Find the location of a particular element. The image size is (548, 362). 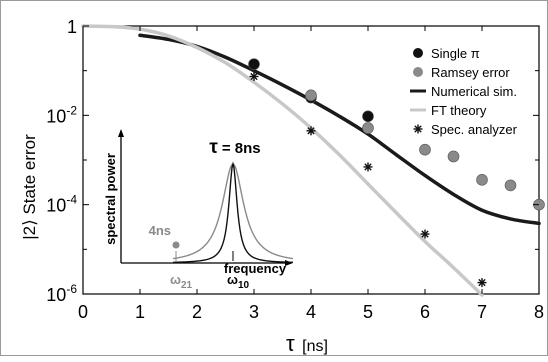

legend-marker-spec-analyzer is located at coordinates (418, 129).